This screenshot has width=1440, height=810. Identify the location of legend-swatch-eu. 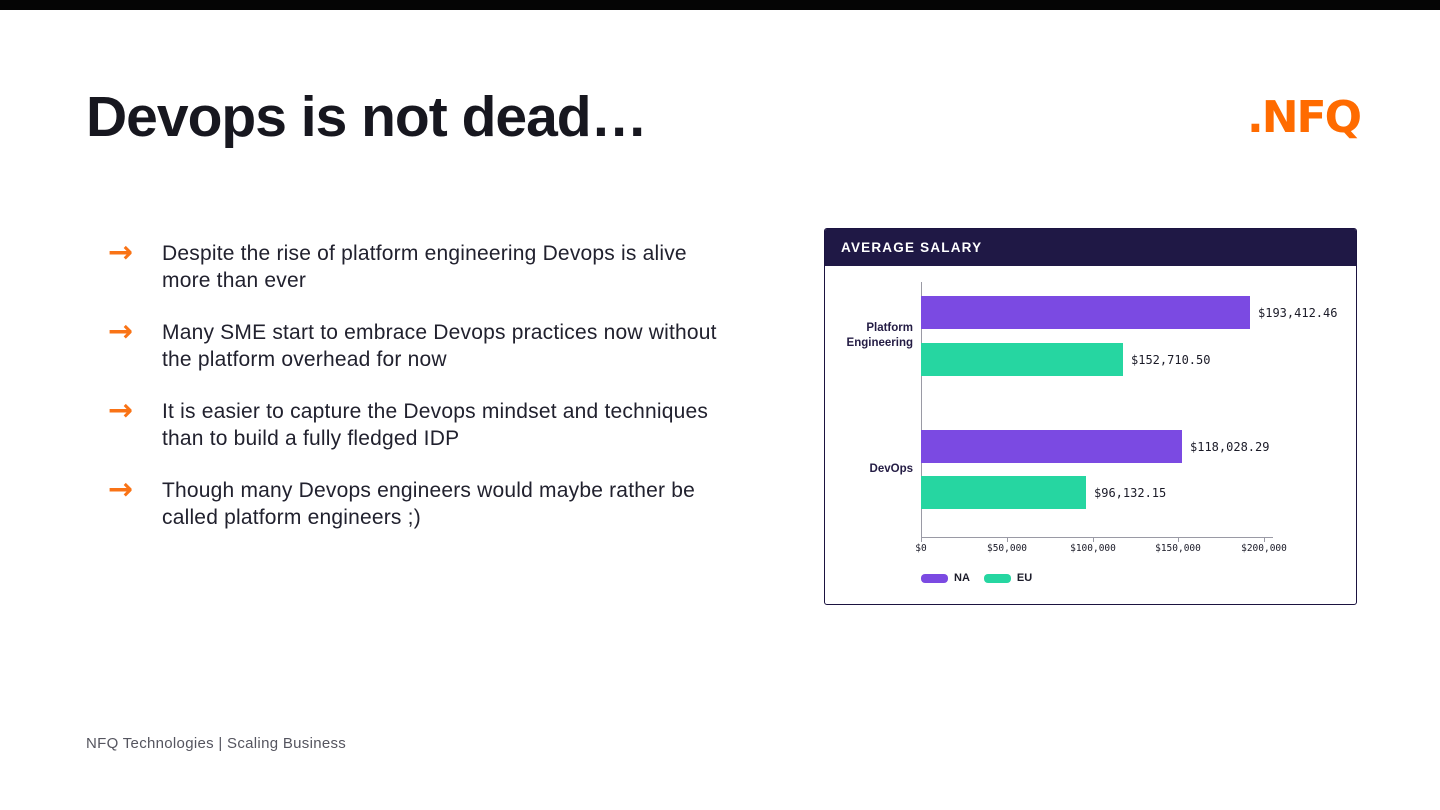
(997, 578).